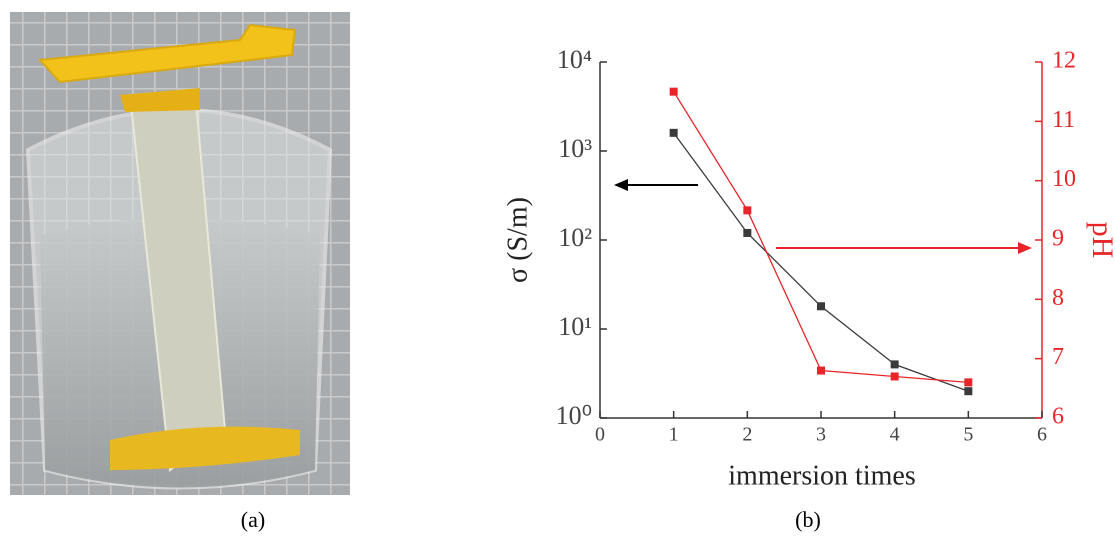 Image resolution: width=1115 pixels, height=539 pixels. Describe the element at coordinates (575, 148) in the screenshot. I see `y-tick-label: 10³` at that location.